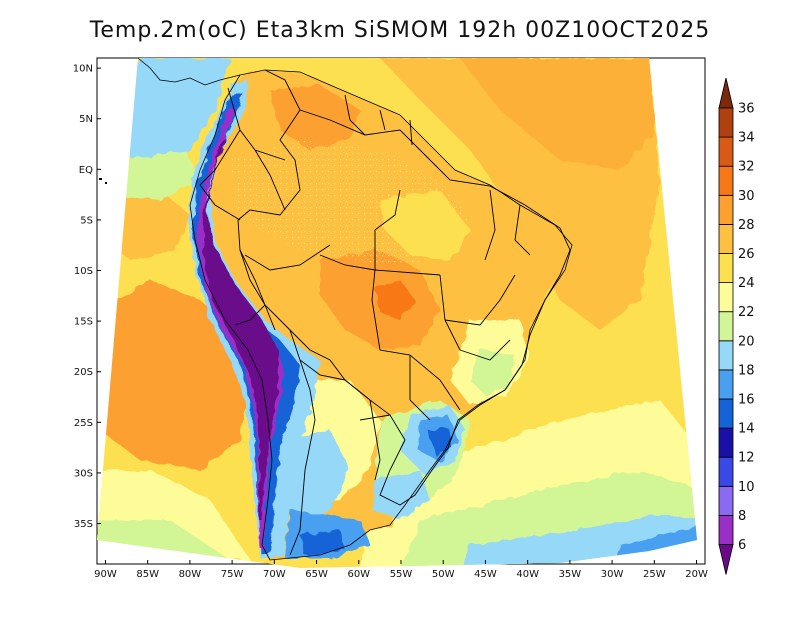  Describe the element at coordinates (746, 429) in the screenshot. I see `colorbar-label: 14` at that location.